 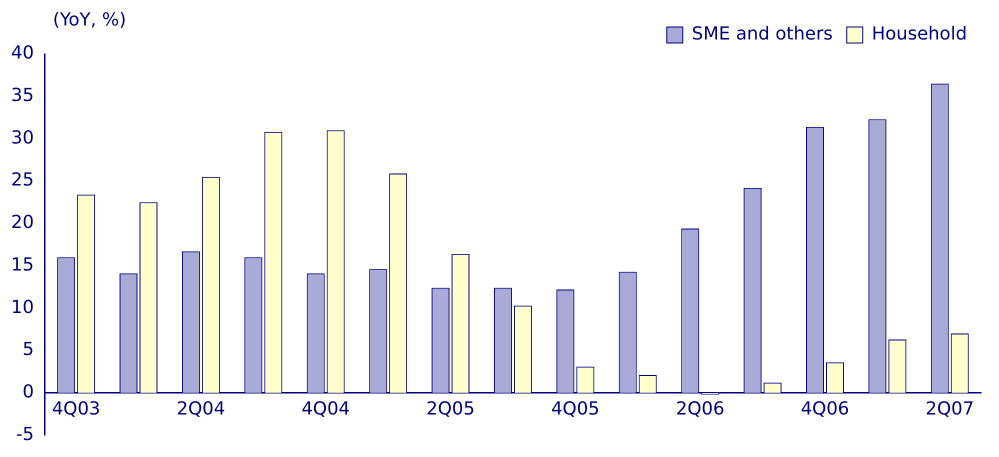 I want to click on legend-label: SME and others, so click(x=762, y=34).